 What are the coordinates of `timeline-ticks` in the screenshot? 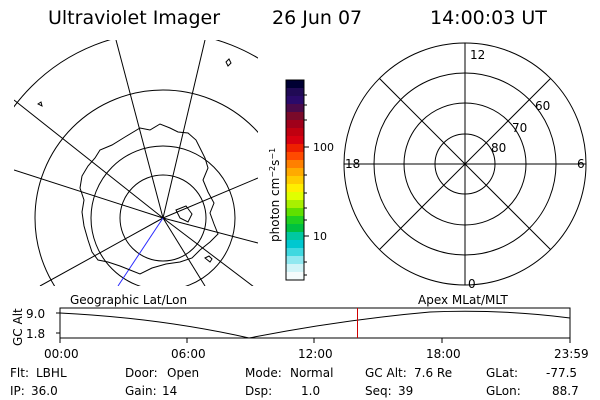 It's located at (313, 327).